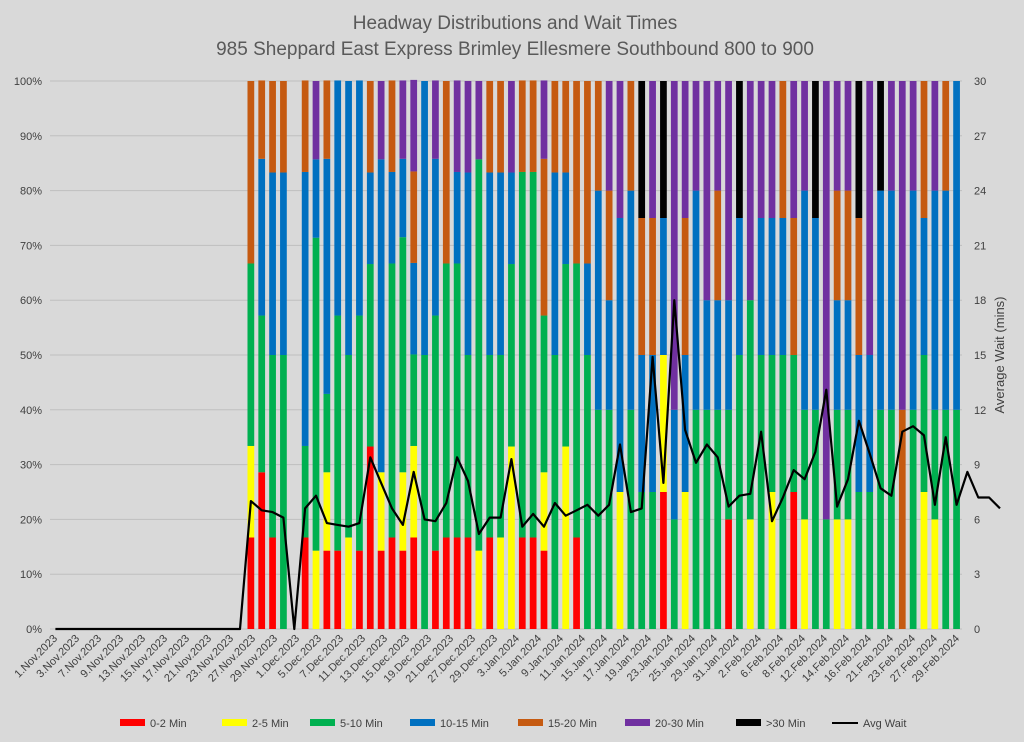 This screenshot has width=1024, height=742. I want to click on y-right-tick: 3, so click(977, 575).